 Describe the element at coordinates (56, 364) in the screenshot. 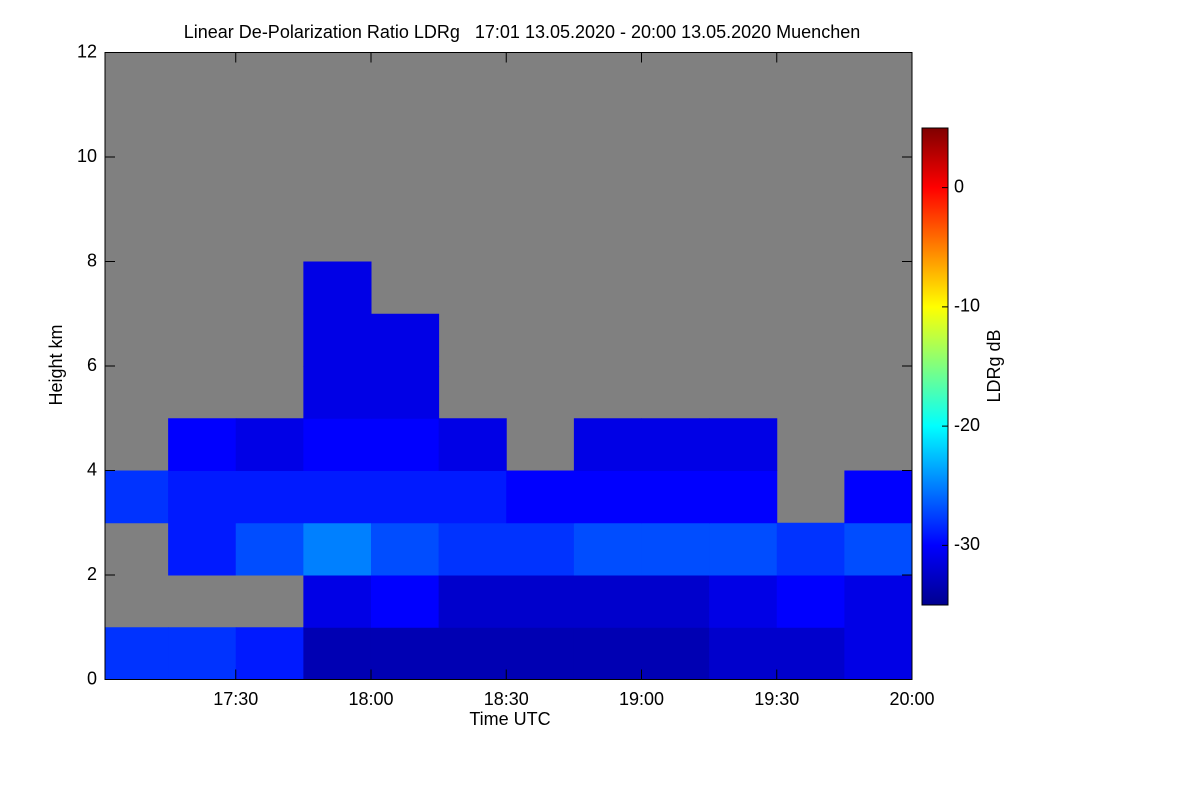

I see `y-axis-label: Height km` at that location.